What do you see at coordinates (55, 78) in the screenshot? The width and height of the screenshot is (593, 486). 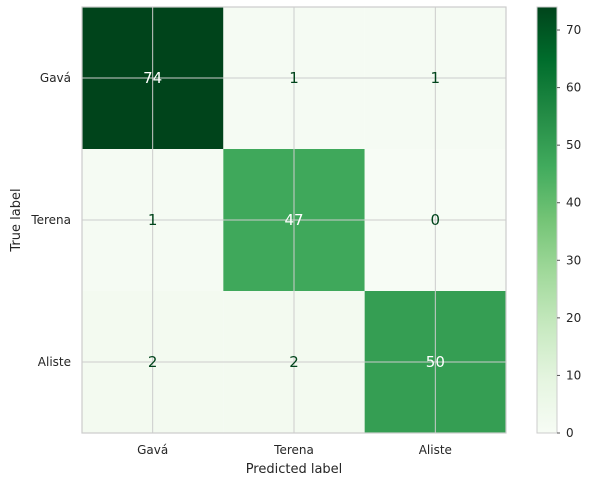 I see `y-tick-label: Gavá` at bounding box center [55, 78].